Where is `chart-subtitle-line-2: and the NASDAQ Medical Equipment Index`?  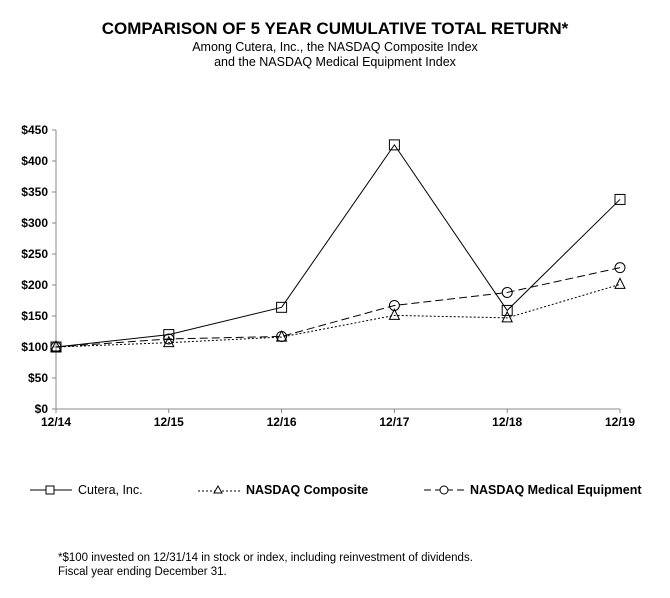 chart-subtitle-line-2: and the NASDAQ Medical Equipment Index is located at coordinates (335, 62).